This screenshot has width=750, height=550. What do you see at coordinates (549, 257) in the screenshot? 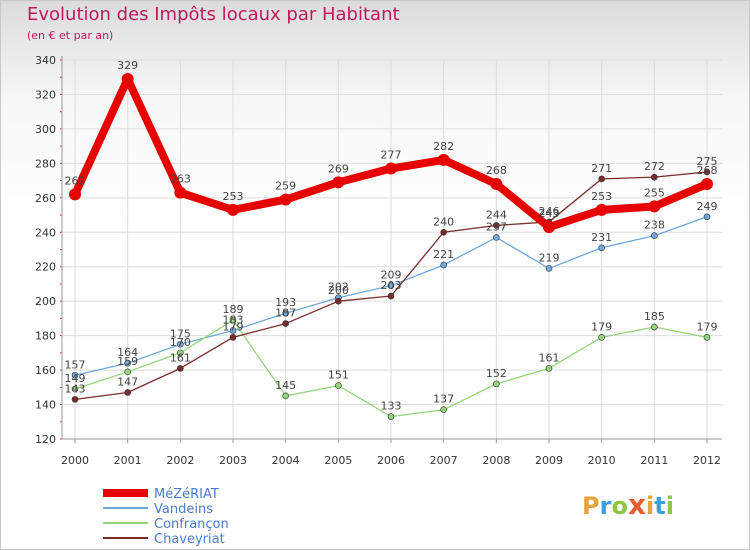
I see `data-label: 219` at bounding box center [549, 257].